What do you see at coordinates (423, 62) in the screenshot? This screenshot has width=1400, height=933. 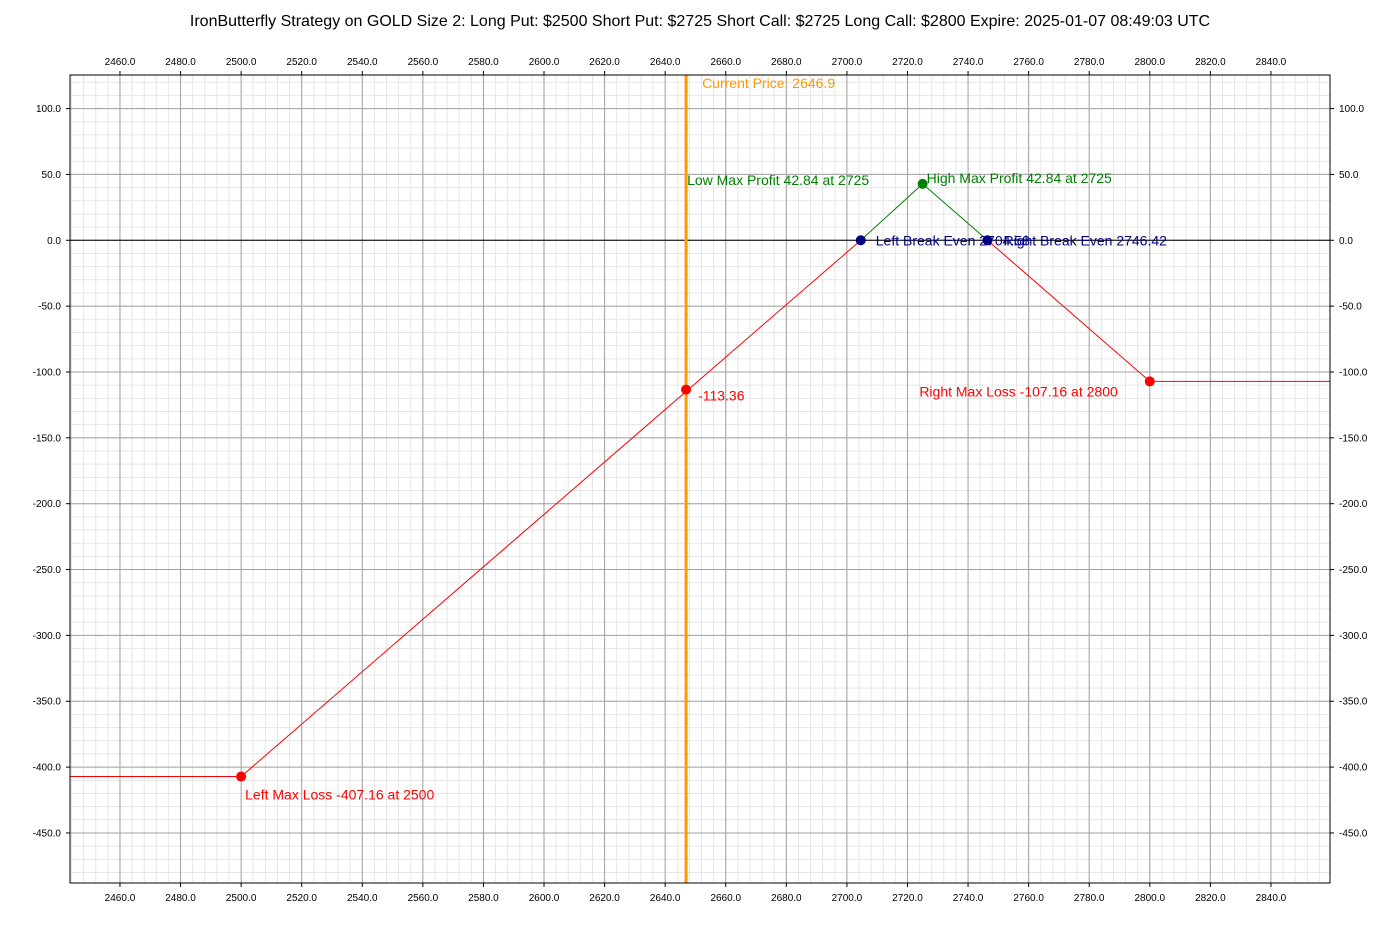 I see `x-tick-label-top: 2560.0` at bounding box center [423, 62].